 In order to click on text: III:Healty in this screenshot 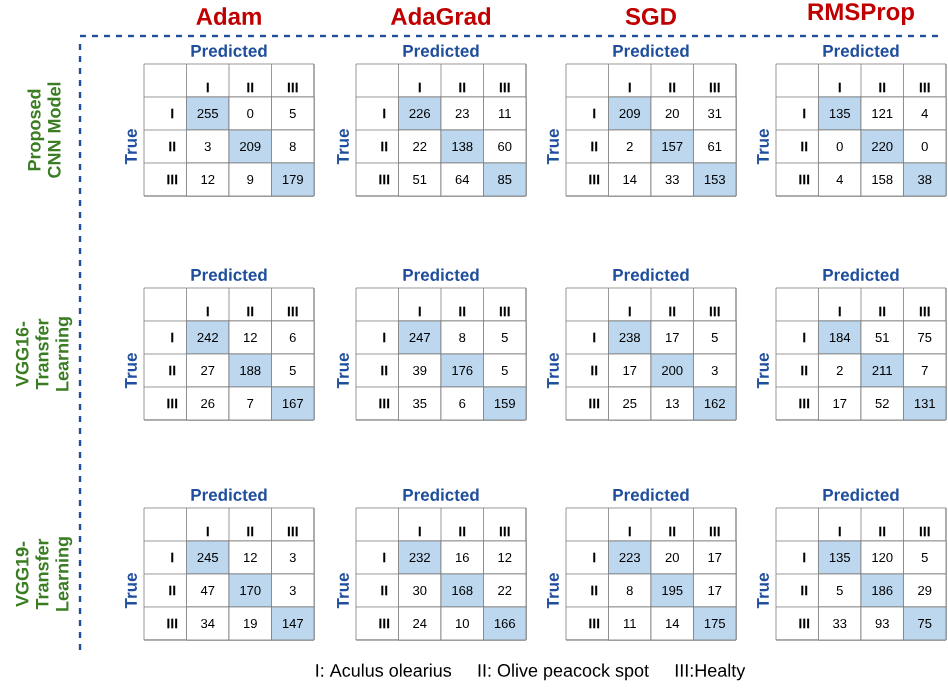, I will do `click(710, 672)`.